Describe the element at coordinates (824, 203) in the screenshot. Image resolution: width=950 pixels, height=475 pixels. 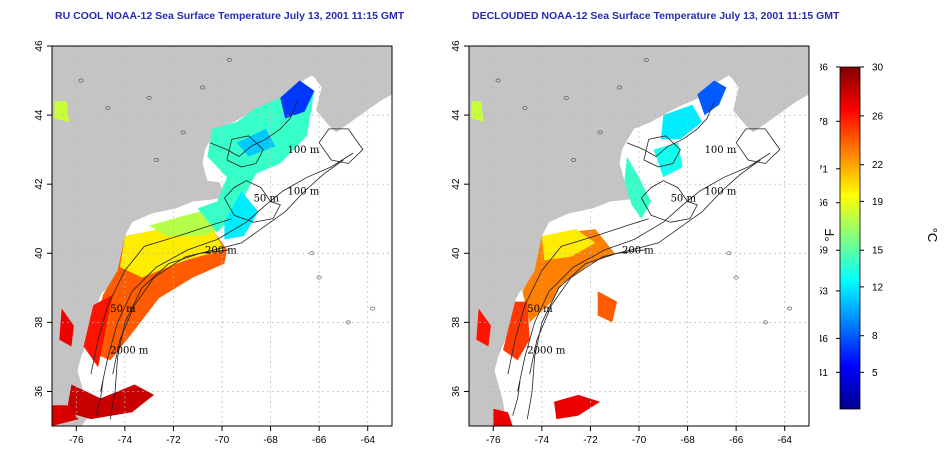
I see `fahrenheit-tick-label: 66` at that location.